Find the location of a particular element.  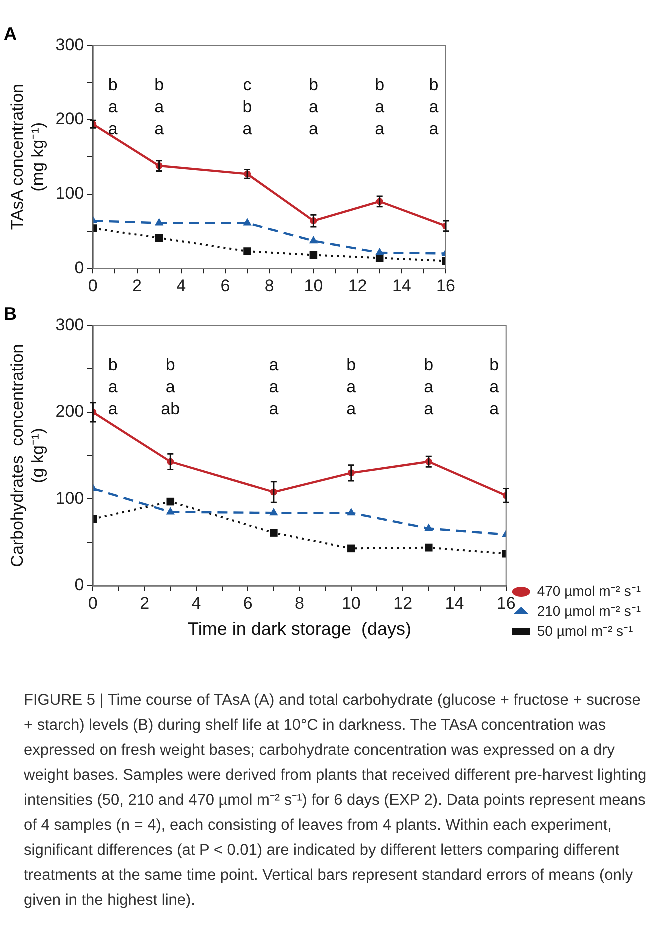

annotation: a a a is located at coordinates (274, 386).